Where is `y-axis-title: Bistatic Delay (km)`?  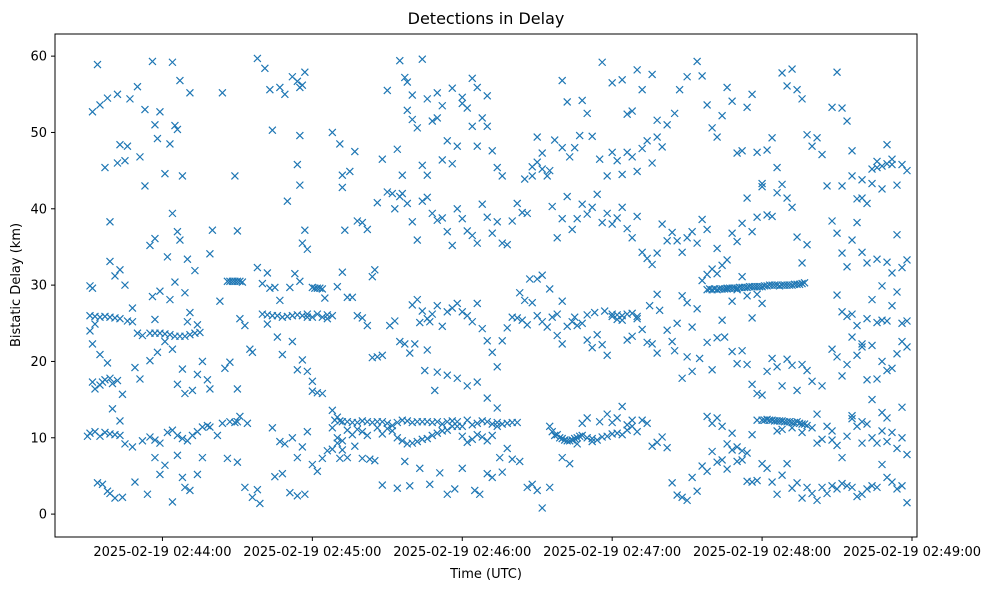
y-axis-title: Bistatic Delay (km) is located at coordinates (16, 285).